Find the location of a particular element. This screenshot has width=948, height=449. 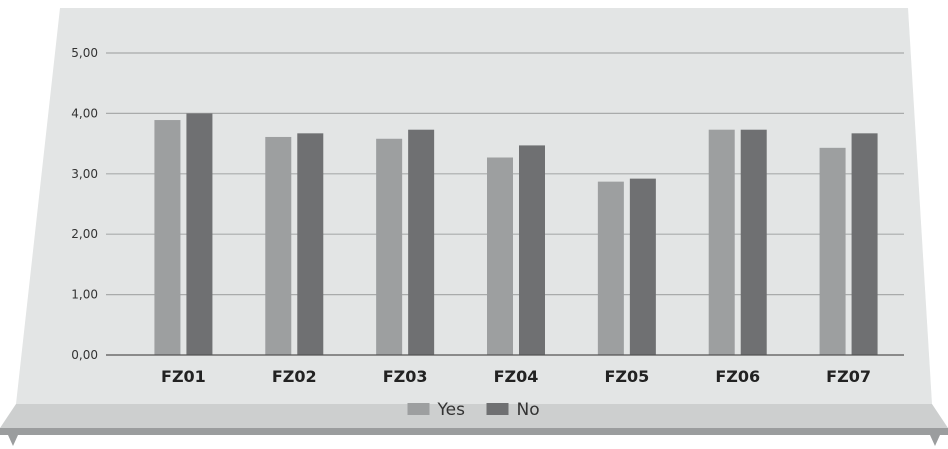

legend-label-no: No is located at coordinates (528, 410).